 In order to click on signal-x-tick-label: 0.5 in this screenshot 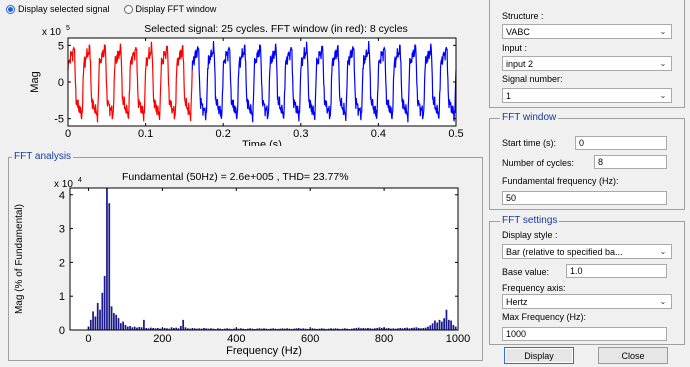, I will do `click(455, 134)`.